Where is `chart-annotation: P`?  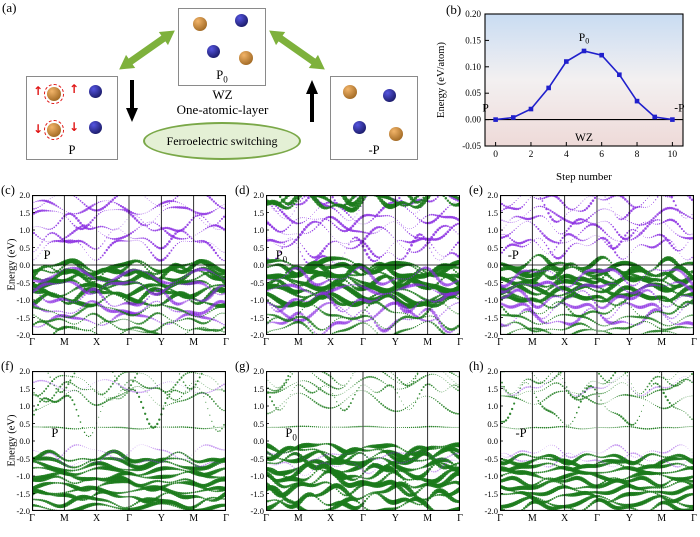 chart-annotation: P is located at coordinates (485, 109).